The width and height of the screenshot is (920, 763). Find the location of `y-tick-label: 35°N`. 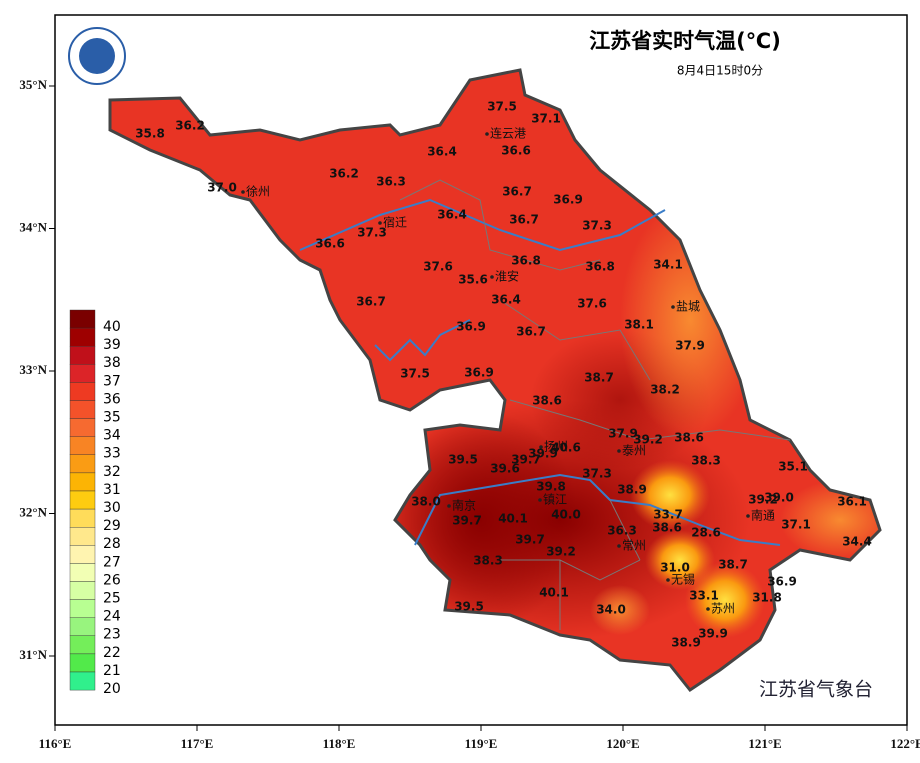

y-tick-label: 35°N is located at coordinates (33, 84).